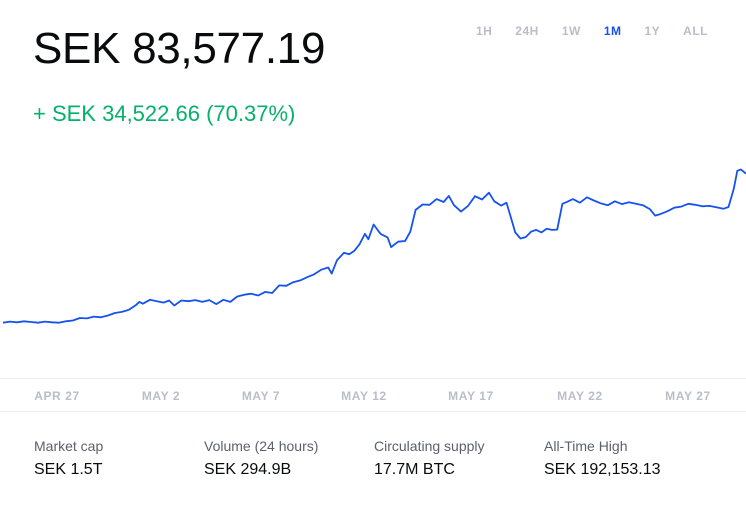  I want to click on x-tick-label: MAY 12, so click(364, 396).